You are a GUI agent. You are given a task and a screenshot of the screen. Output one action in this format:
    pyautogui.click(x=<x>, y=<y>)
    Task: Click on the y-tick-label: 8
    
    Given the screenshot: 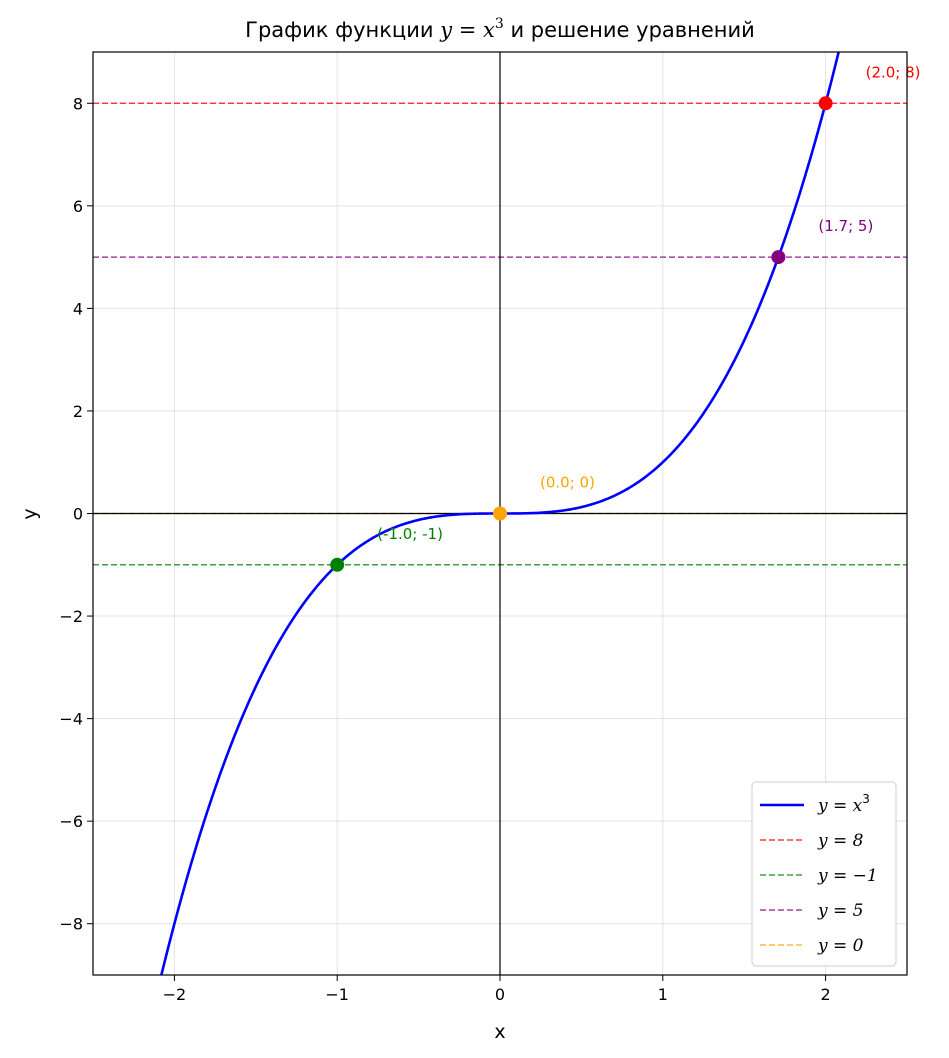 What is the action you would take?
    pyautogui.click(x=78, y=103)
    